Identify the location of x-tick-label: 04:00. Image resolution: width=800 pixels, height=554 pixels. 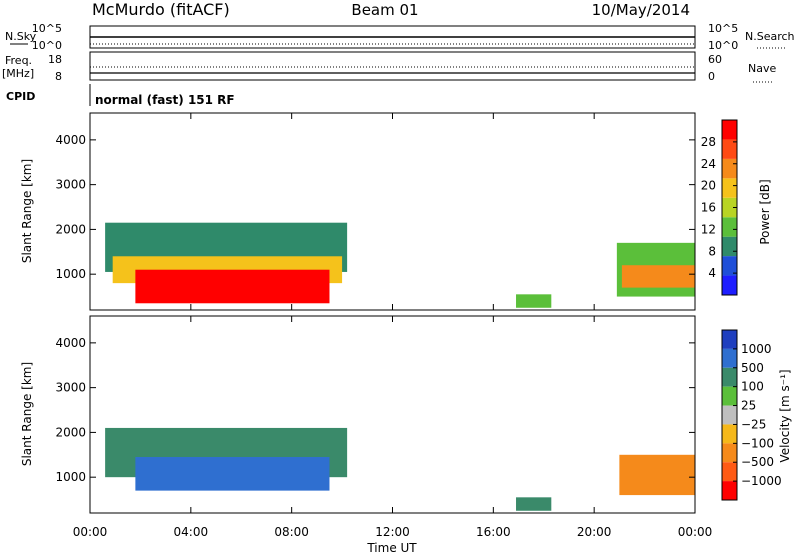
(191, 532).